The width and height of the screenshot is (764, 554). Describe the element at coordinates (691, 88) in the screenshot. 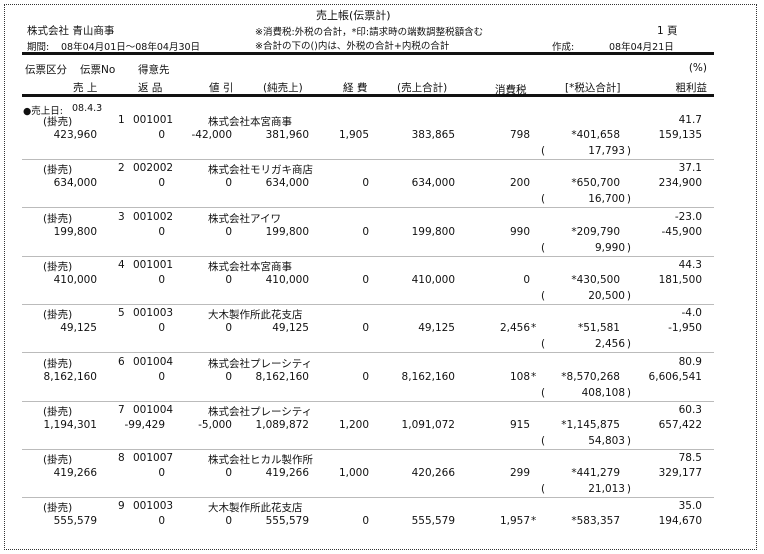

I see `col-profit: 粗利益` at that location.